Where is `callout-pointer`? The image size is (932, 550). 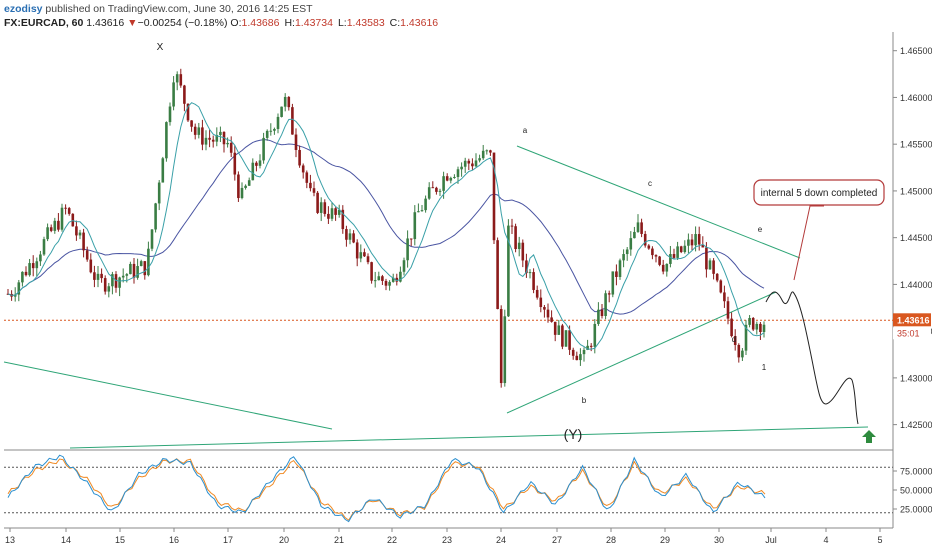
callout-pointer is located at coordinates (808, 243).